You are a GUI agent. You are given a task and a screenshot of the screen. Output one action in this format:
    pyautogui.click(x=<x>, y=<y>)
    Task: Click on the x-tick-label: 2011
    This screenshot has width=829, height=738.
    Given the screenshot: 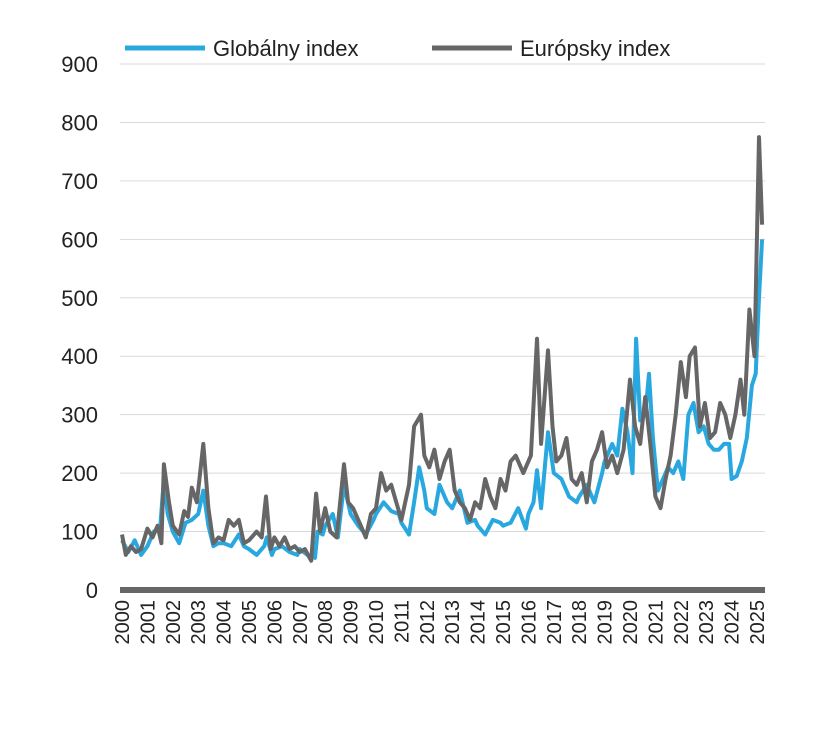 What is the action you would take?
    pyautogui.click(x=402, y=621)
    